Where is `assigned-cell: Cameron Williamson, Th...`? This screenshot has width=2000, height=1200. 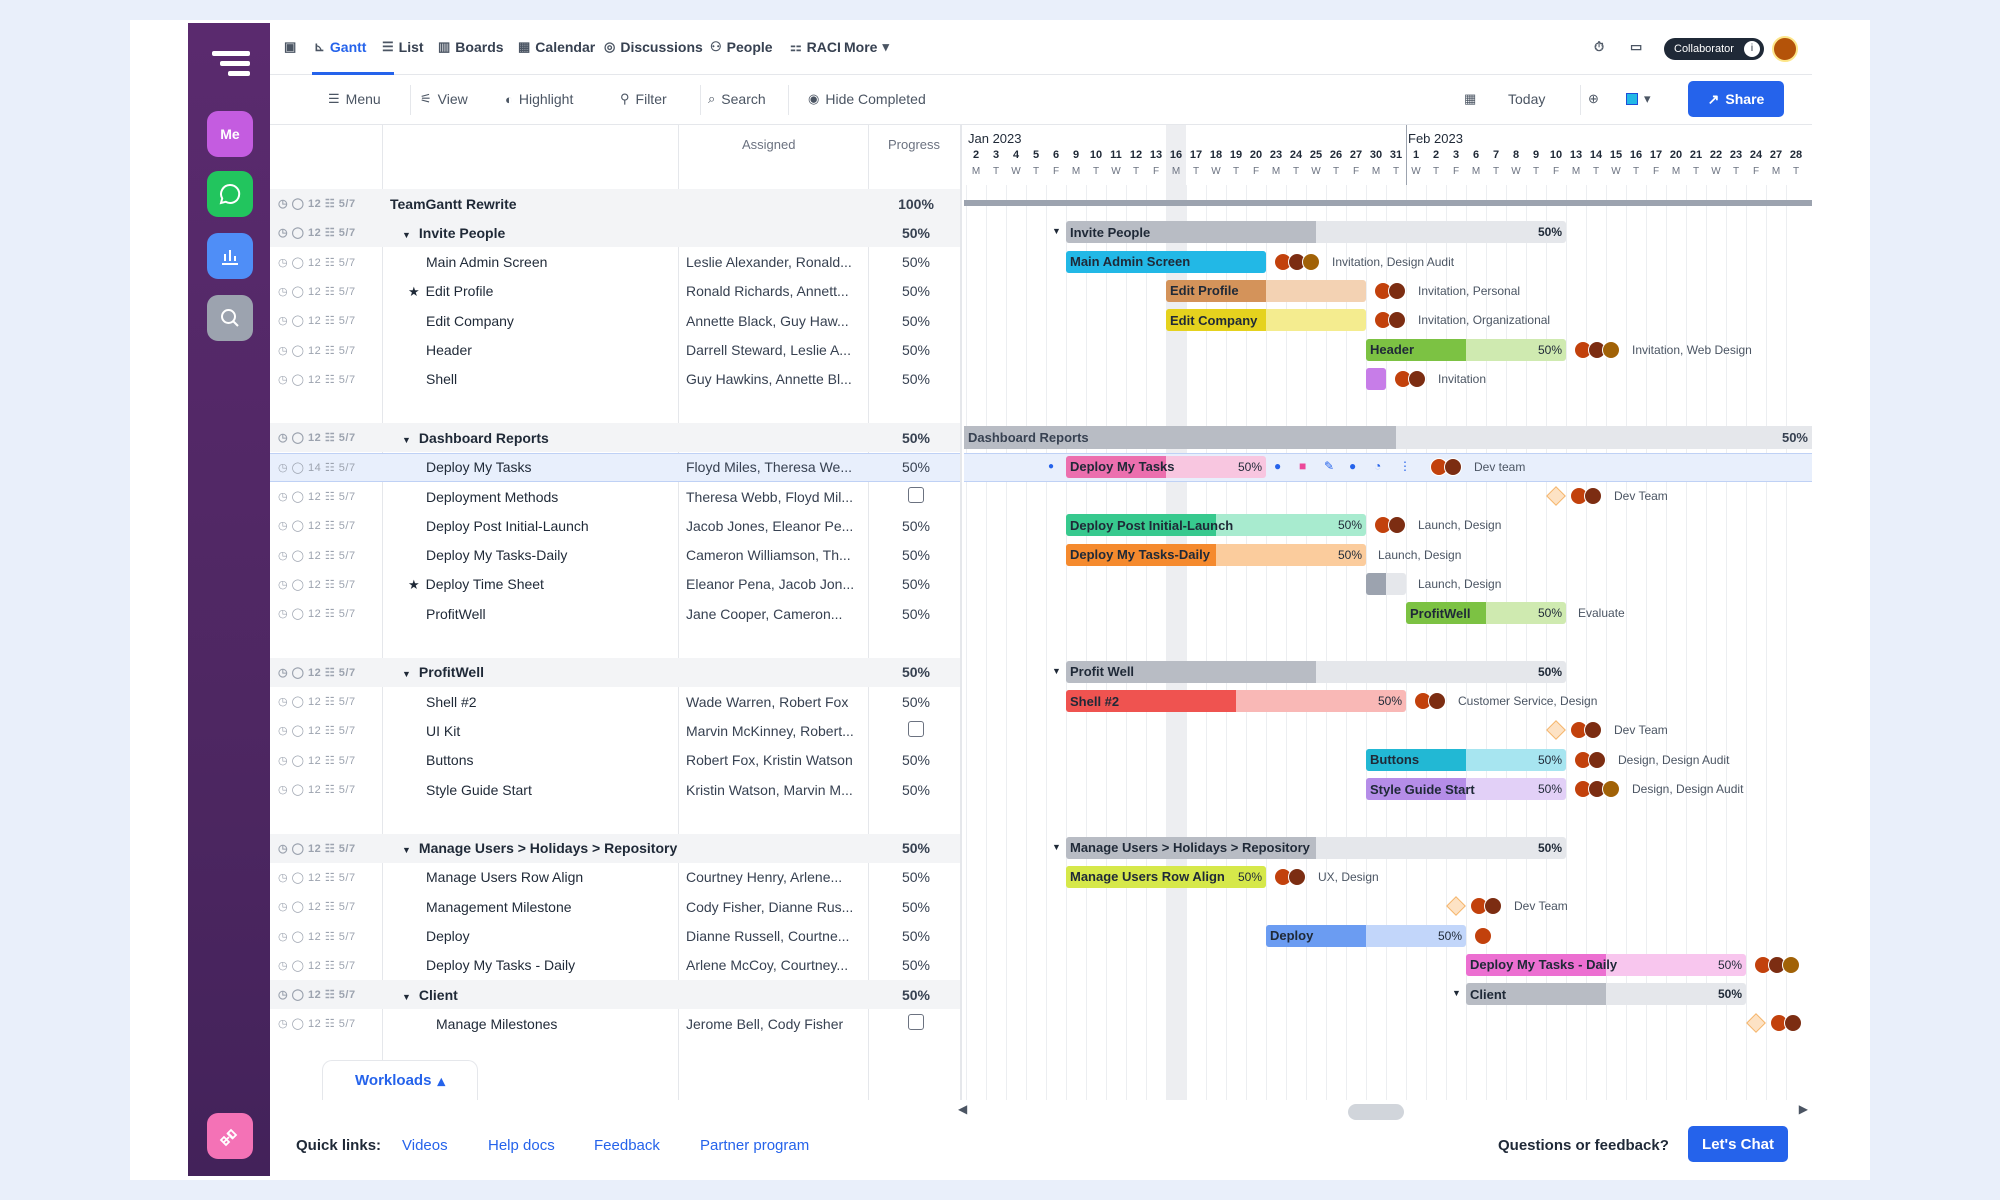 assigned-cell: Cameron Williamson, Th... is located at coordinates (768, 555).